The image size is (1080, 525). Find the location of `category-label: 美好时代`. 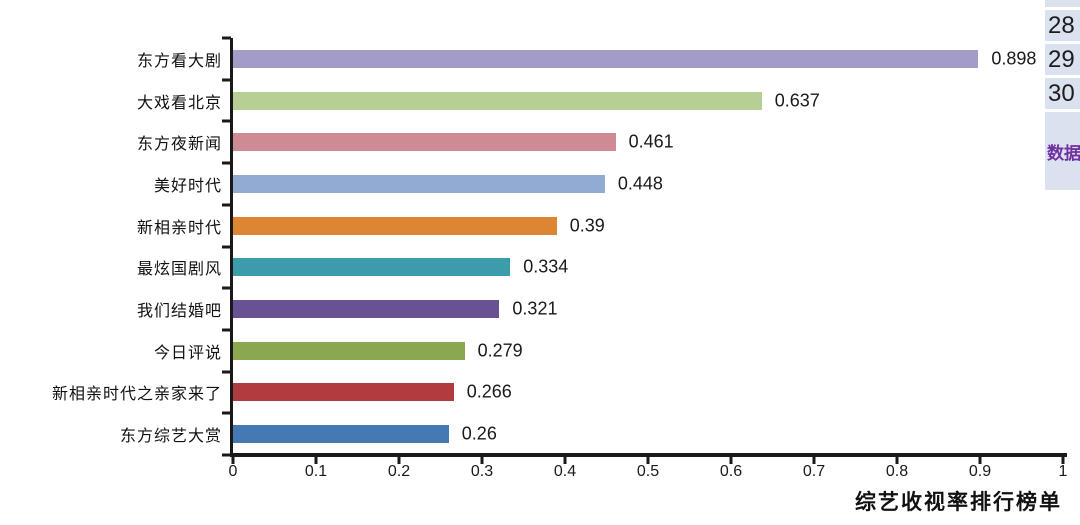

category-label: 美好时代 is located at coordinates (187, 185).